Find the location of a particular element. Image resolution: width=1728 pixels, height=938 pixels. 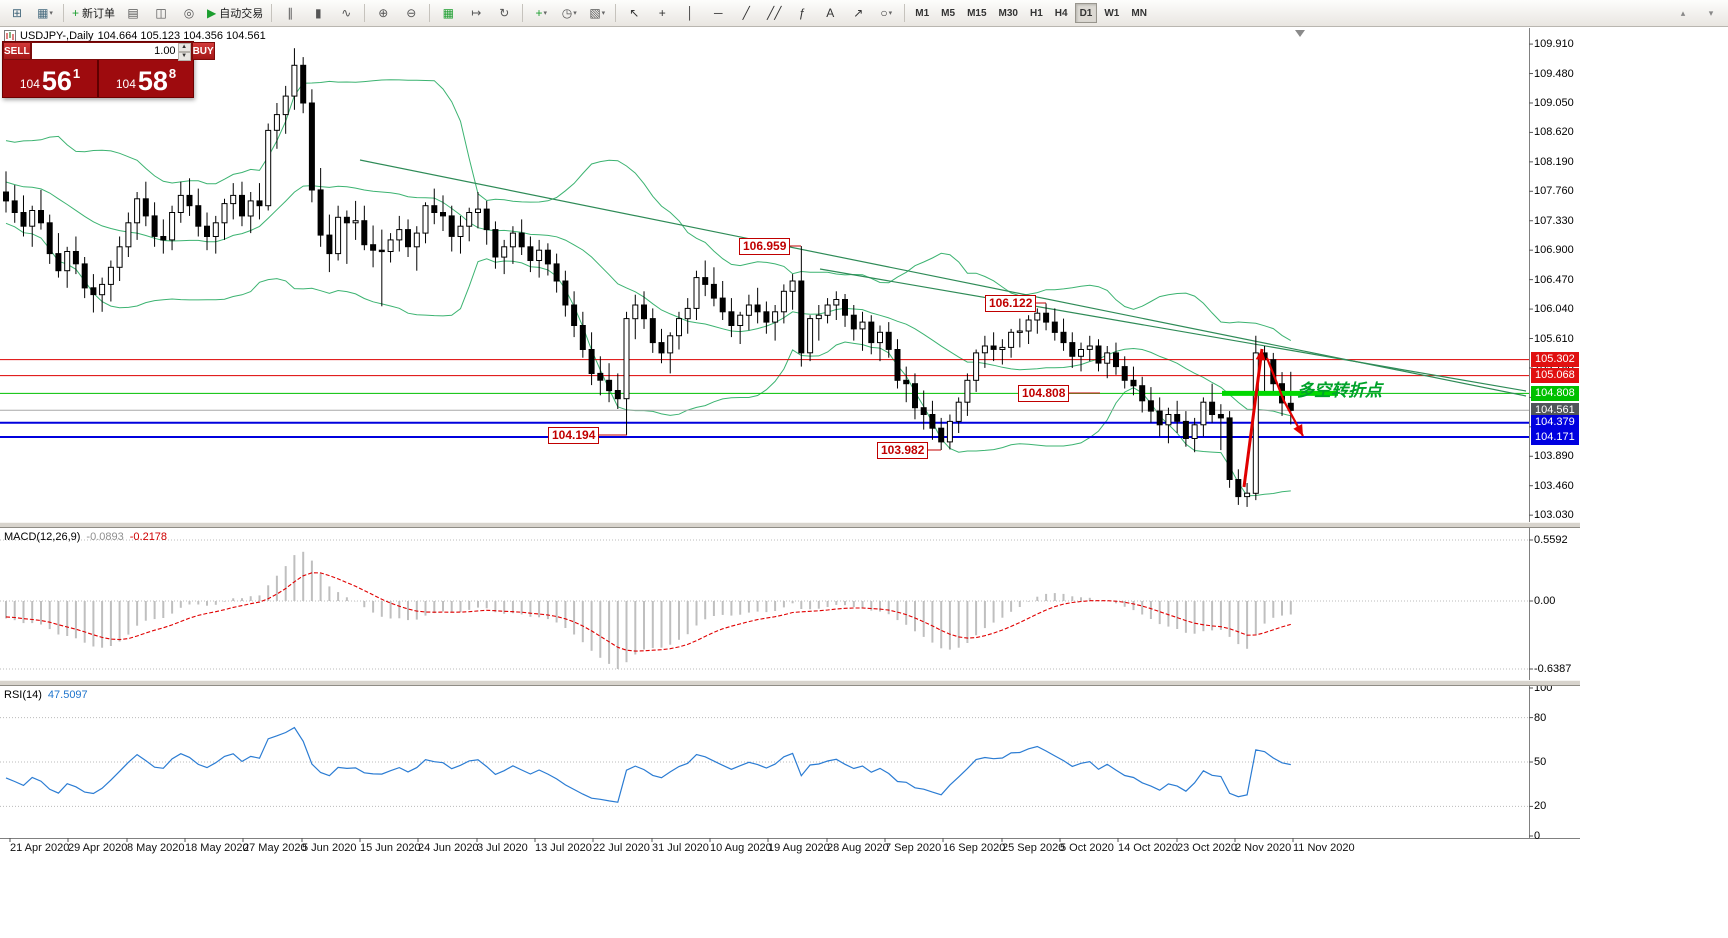

volume-up-icon: ▲ is located at coordinates (184, 47).